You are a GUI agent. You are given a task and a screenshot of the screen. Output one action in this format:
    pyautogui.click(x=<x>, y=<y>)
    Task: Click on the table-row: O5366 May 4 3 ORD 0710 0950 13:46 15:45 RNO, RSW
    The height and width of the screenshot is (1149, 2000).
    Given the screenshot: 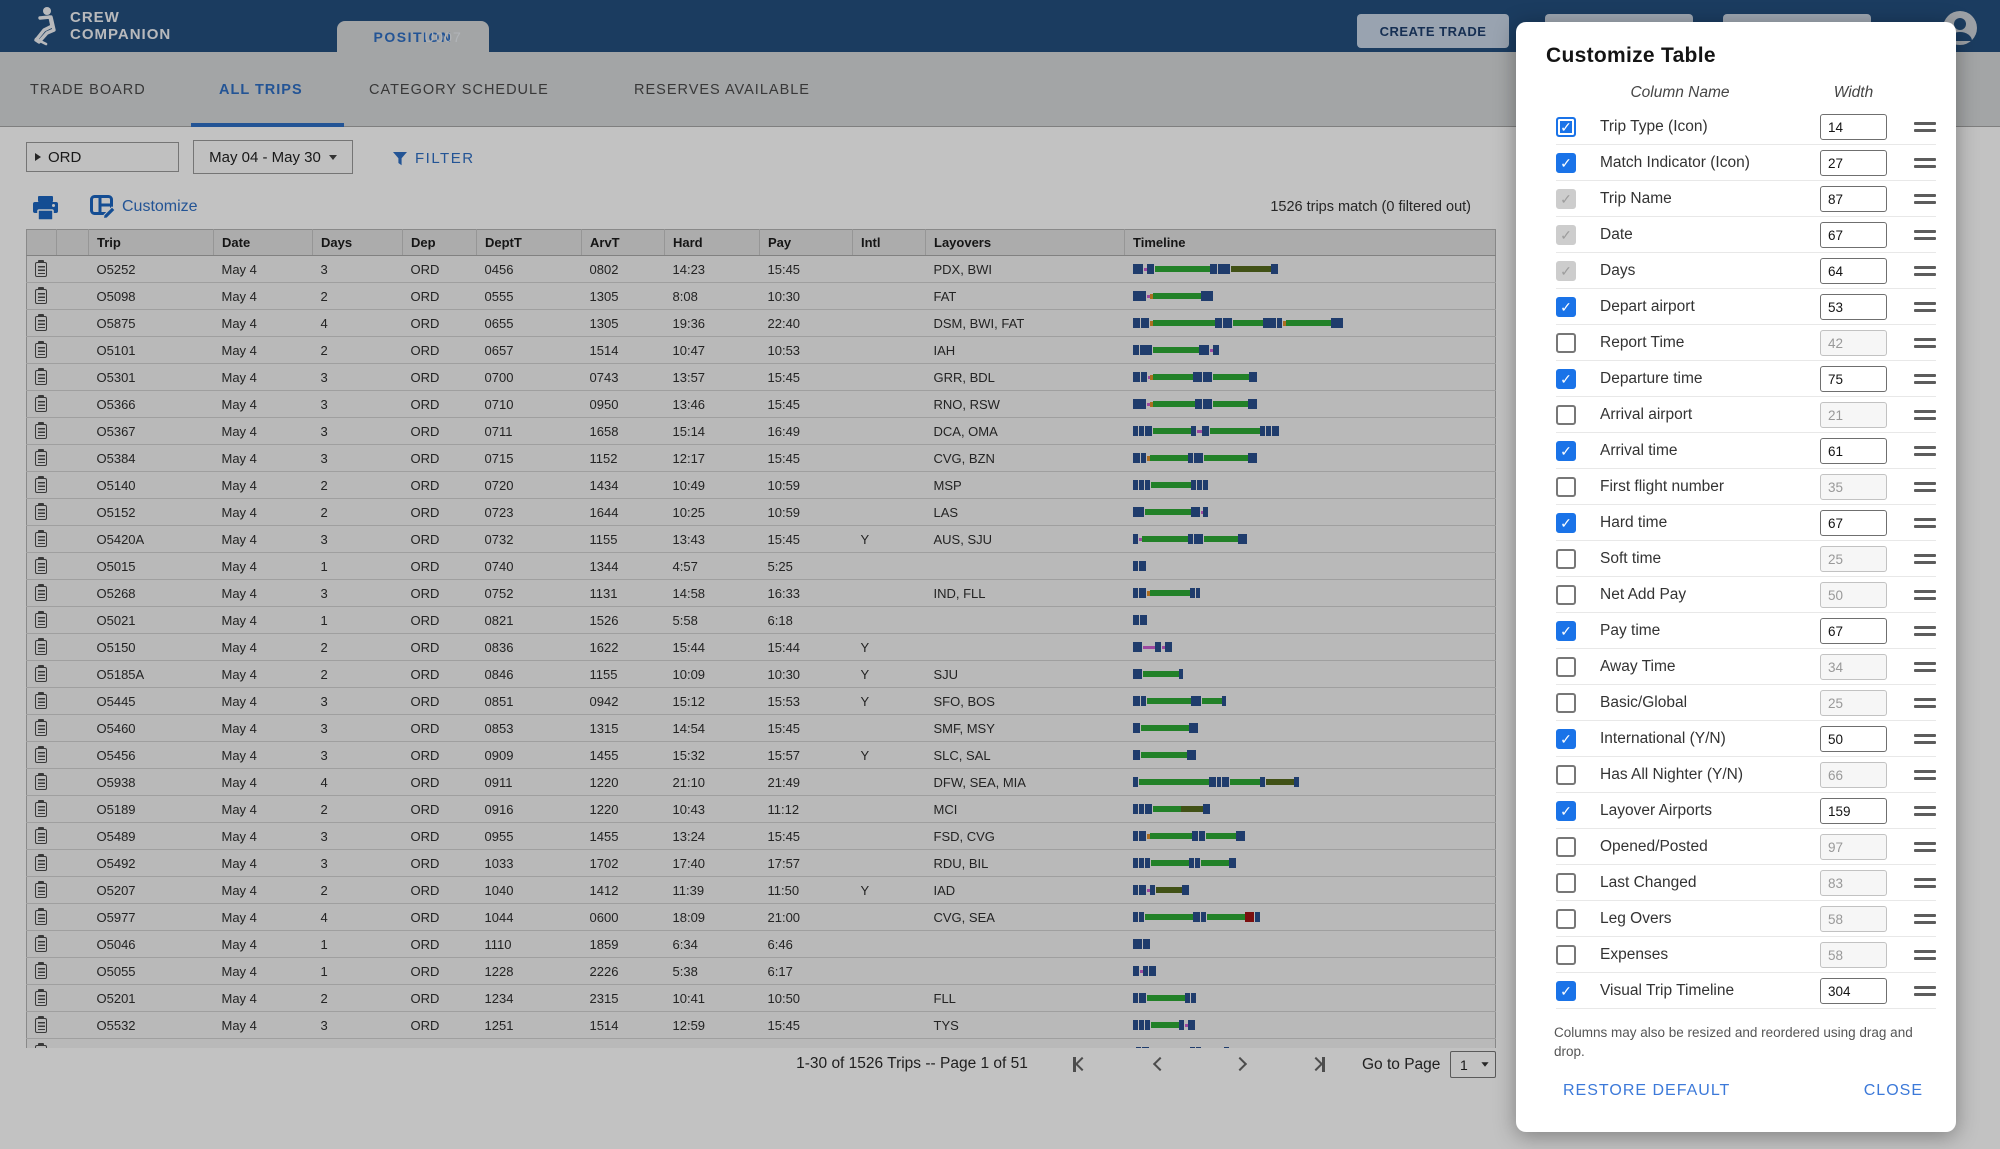 What is the action you would take?
    pyautogui.click(x=761, y=404)
    